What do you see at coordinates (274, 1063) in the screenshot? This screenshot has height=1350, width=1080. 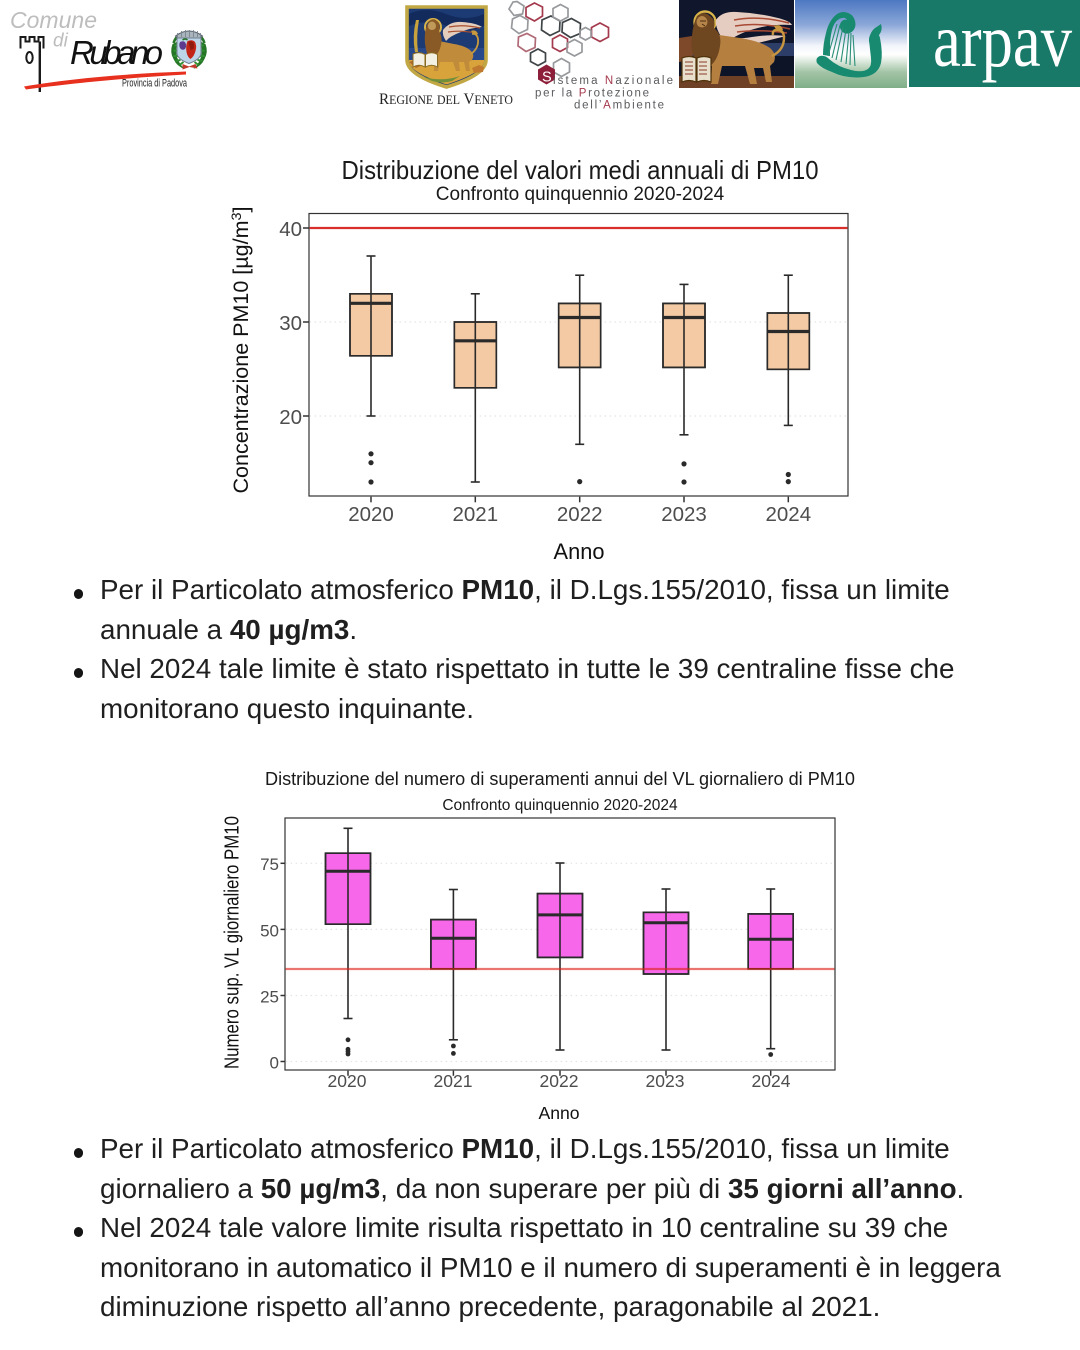 I see `svg-text: 0` at bounding box center [274, 1063].